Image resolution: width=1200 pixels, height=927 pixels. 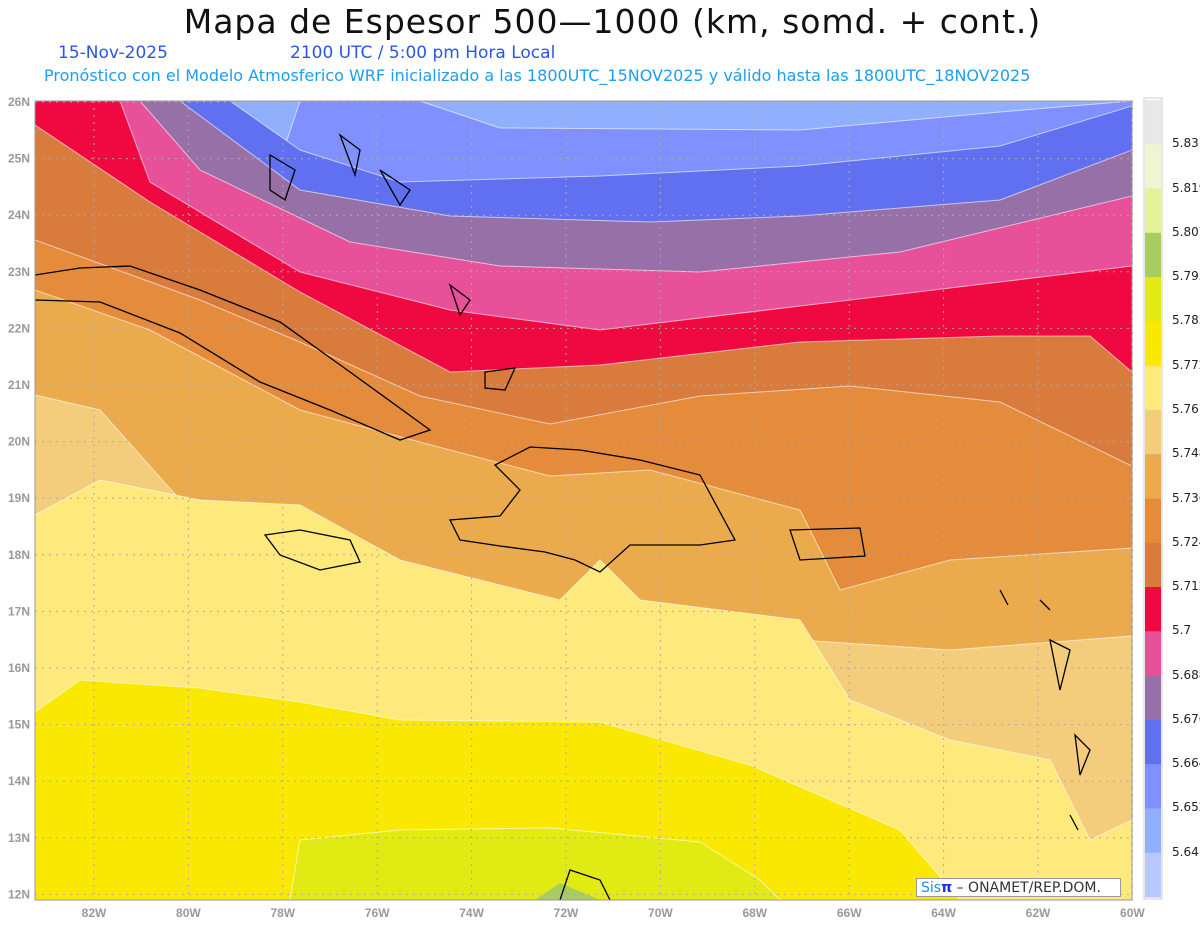 I want to click on lon-label: 78W, so click(x=282, y=913).